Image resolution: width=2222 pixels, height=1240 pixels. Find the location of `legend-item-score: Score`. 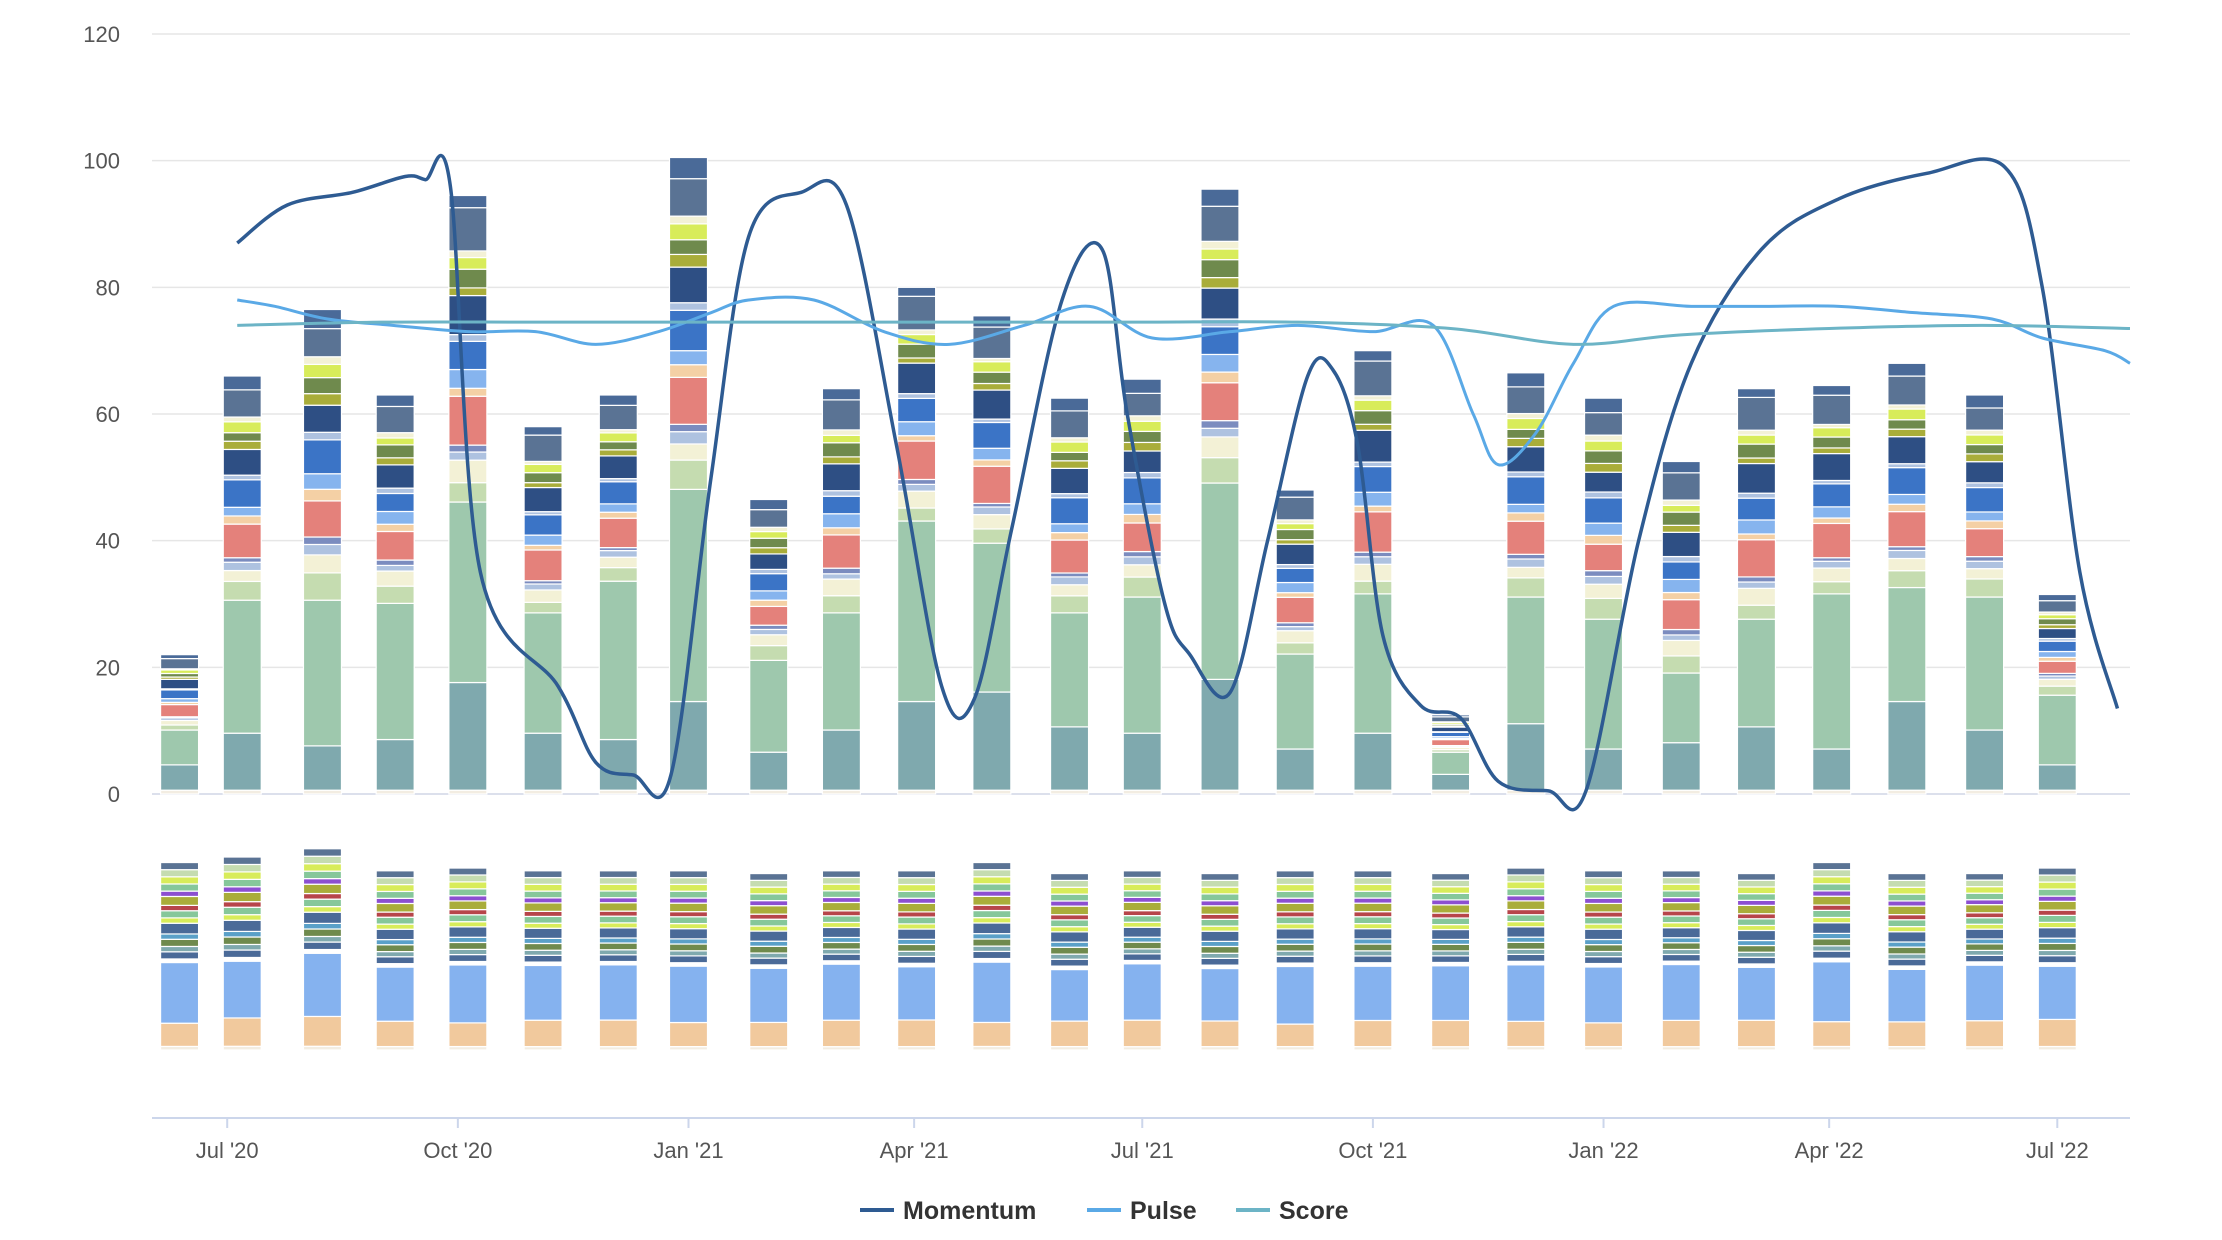

legend-item-score: Score is located at coordinates (1292, 1211).